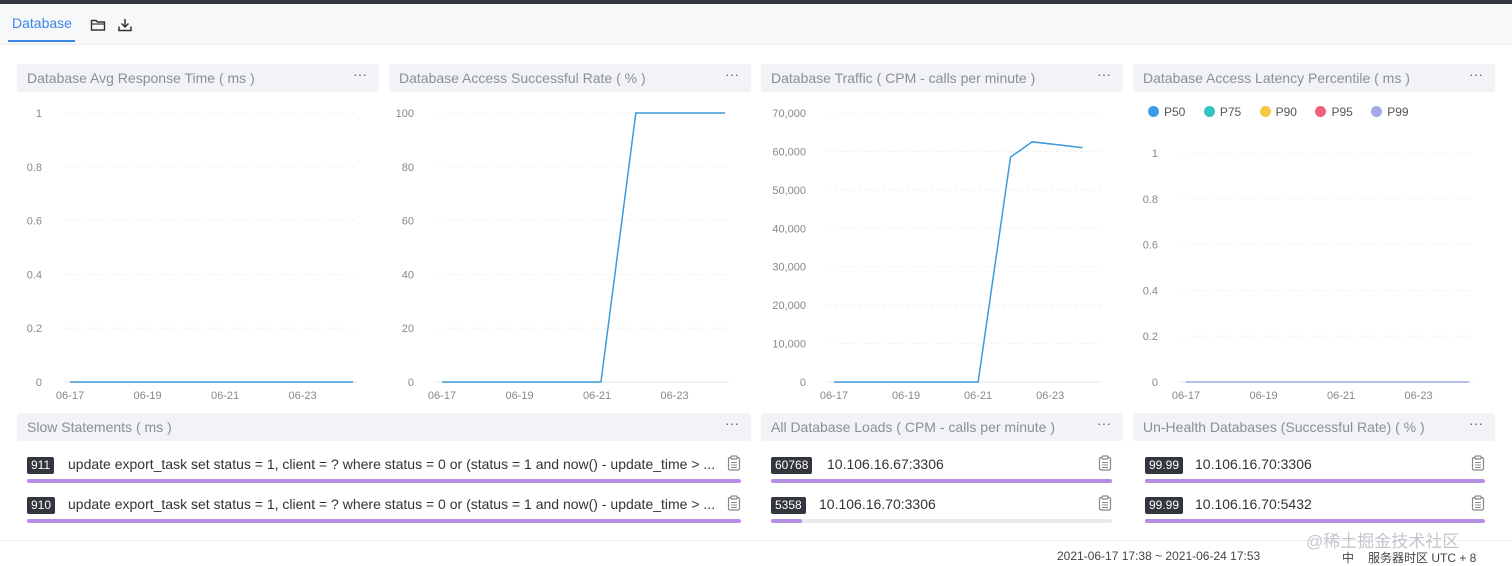 This screenshot has width=1512, height=566. Describe the element at coordinates (41, 505) in the screenshot. I see `value-badge: 910` at that location.